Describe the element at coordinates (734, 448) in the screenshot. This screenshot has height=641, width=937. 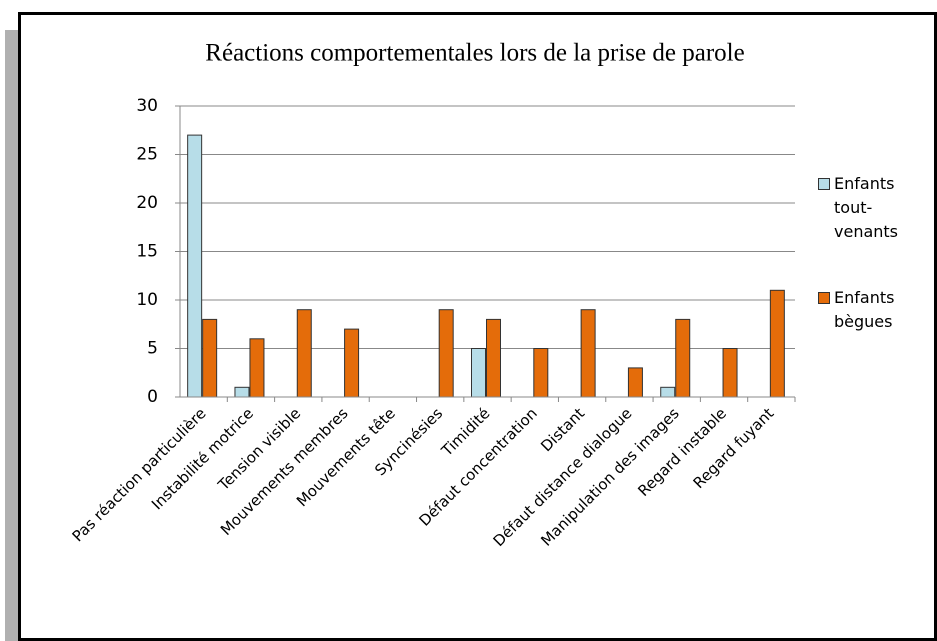
I see `x-tick-label: Regard fuyant` at that location.